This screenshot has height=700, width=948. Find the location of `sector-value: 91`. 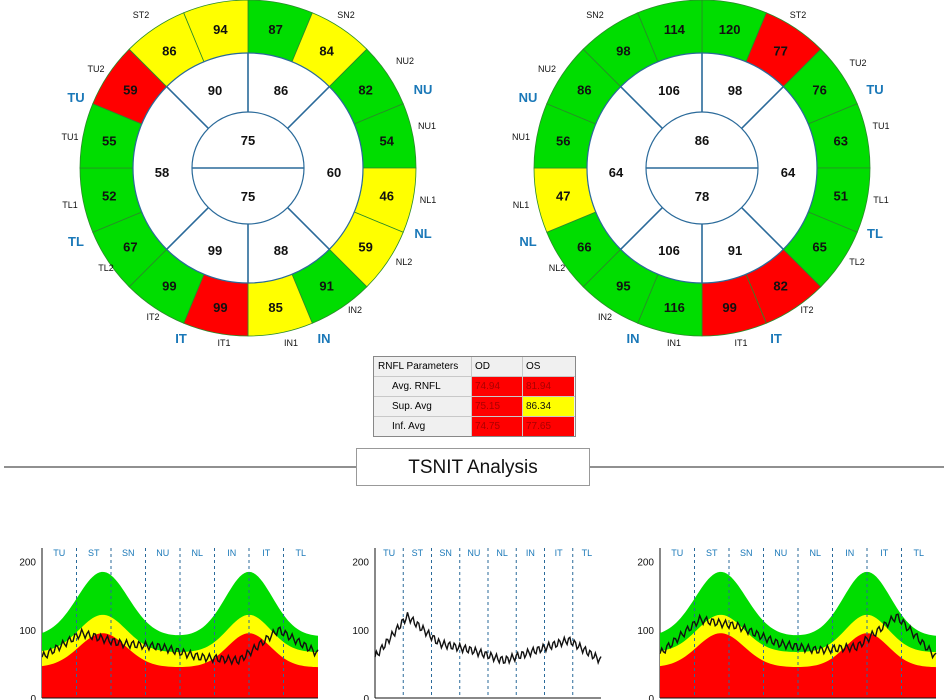

sector-value: 91 is located at coordinates (326, 286).